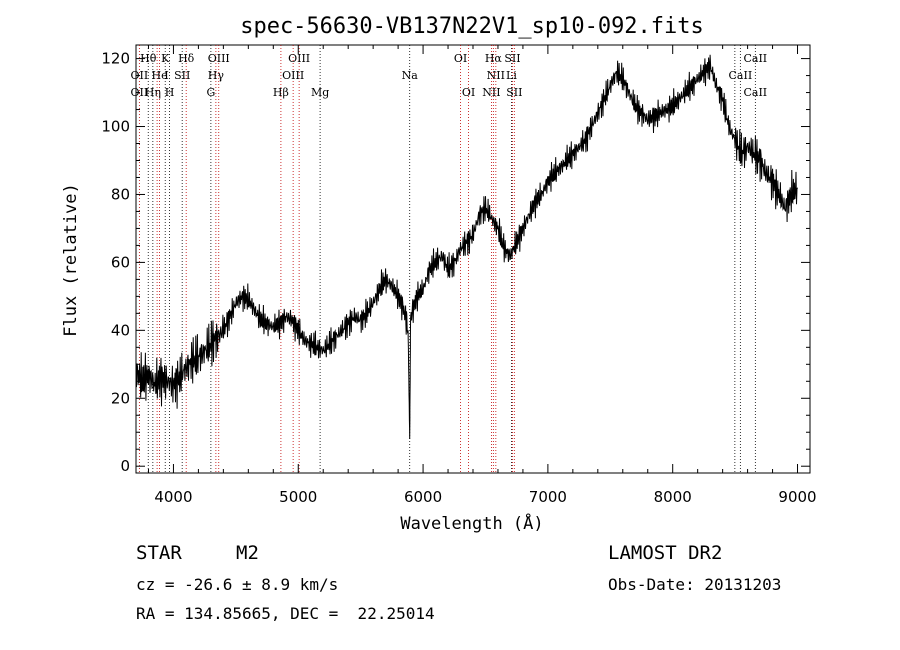  What do you see at coordinates (665, 553) in the screenshot?
I see `survey-name: LAMOST DR2` at bounding box center [665, 553].